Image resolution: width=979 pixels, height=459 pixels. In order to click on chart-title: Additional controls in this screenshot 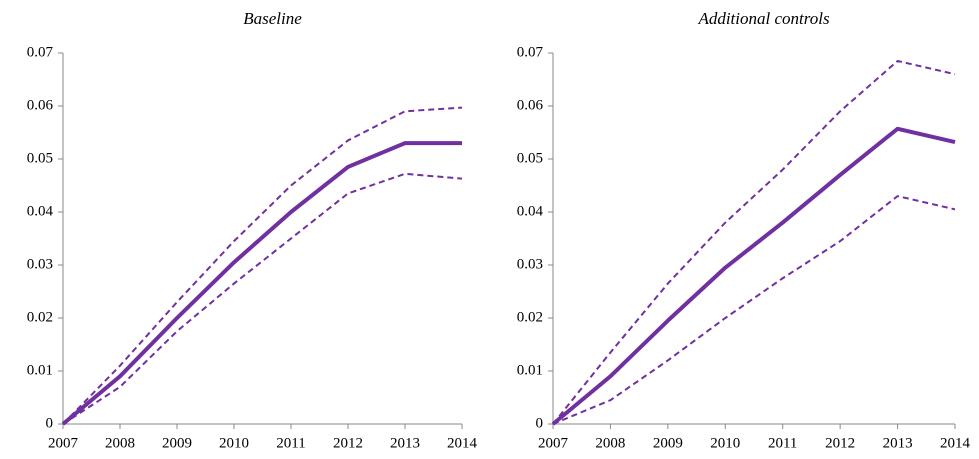, I will do `click(763, 18)`.